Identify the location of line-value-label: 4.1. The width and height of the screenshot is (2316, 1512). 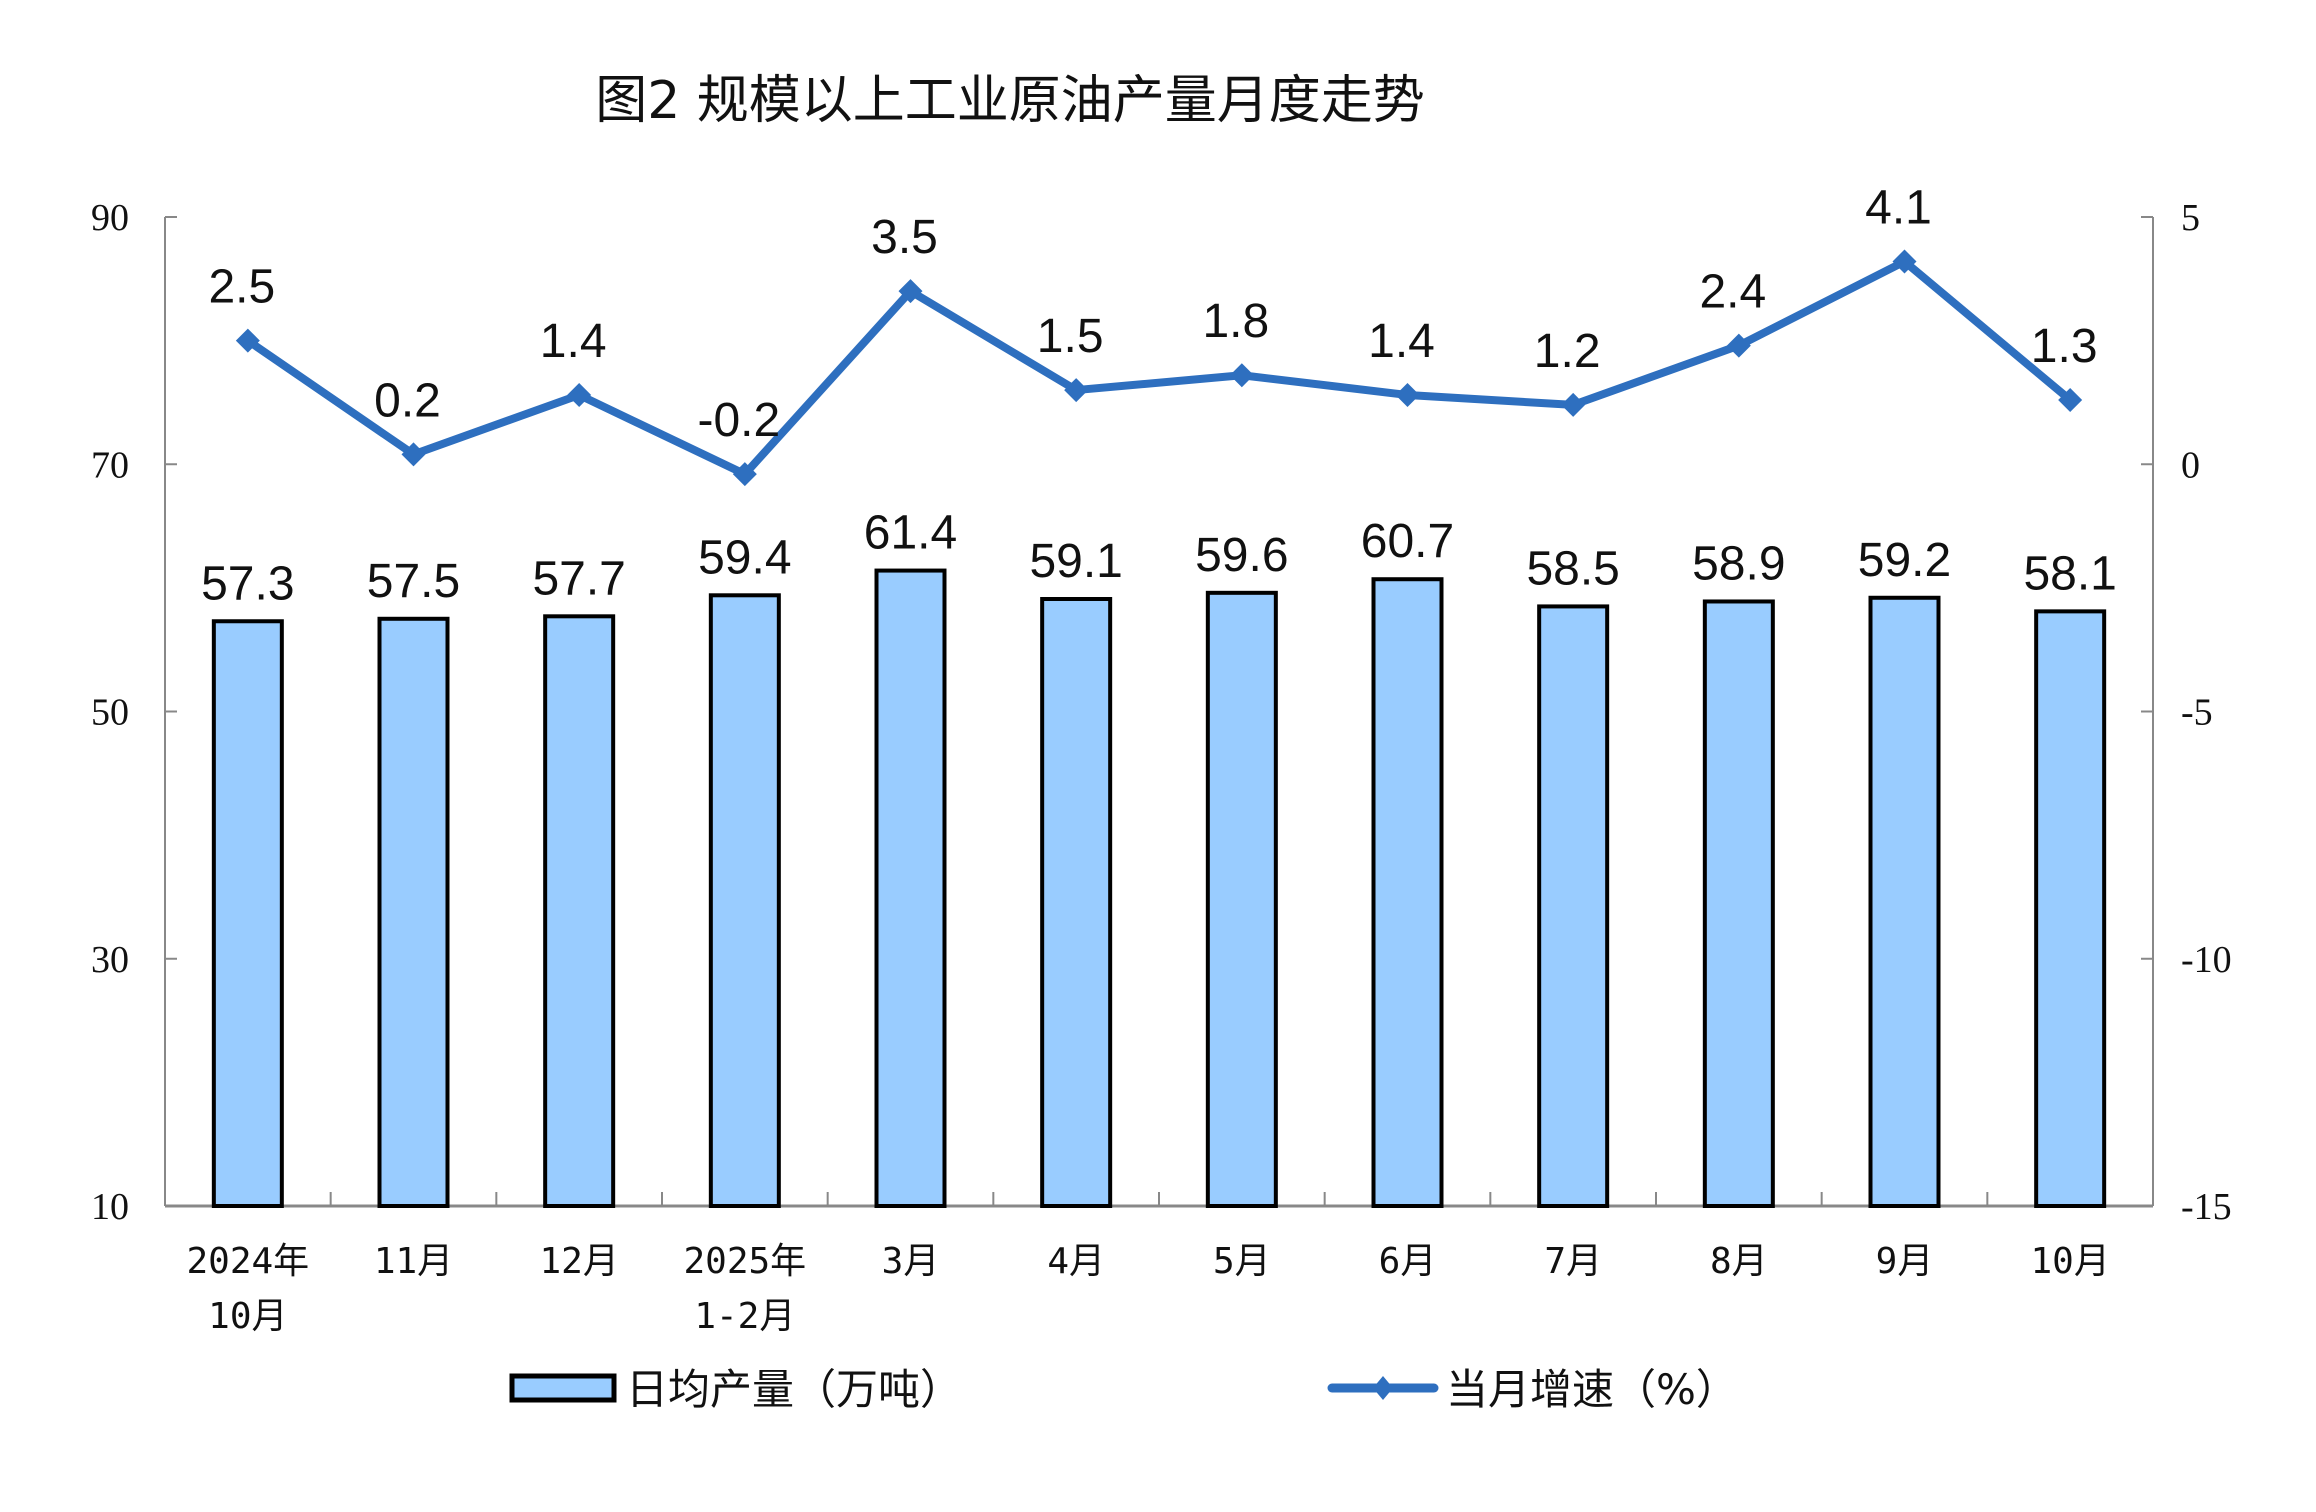
(1898, 208).